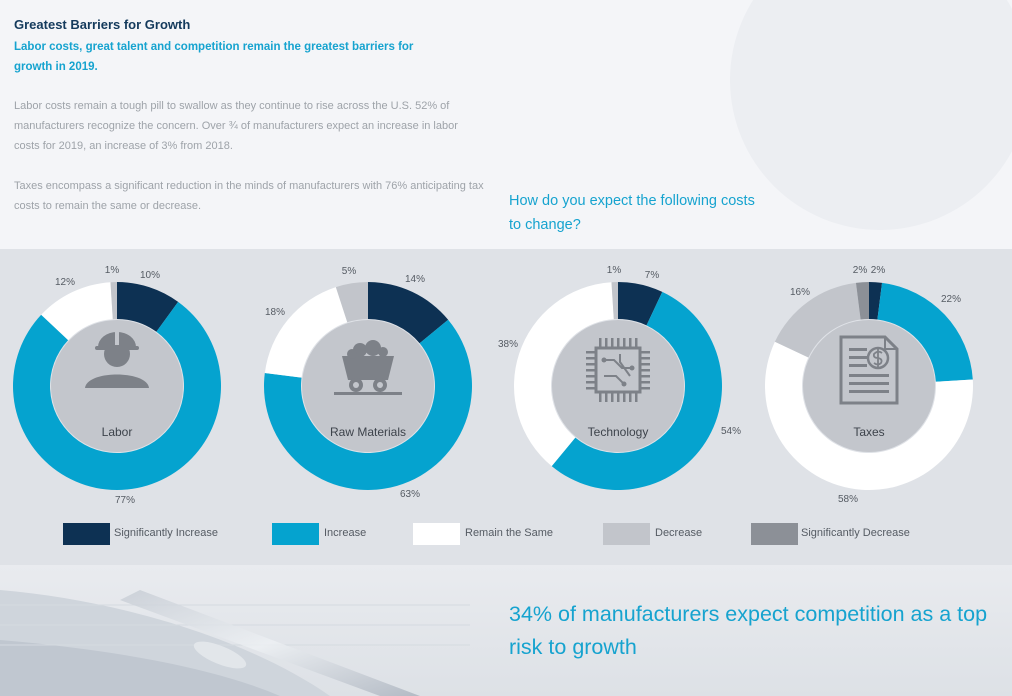  Describe the element at coordinates (679, 533) in the screenshot. I see `legend-label-decrease: Decrease` at that location.